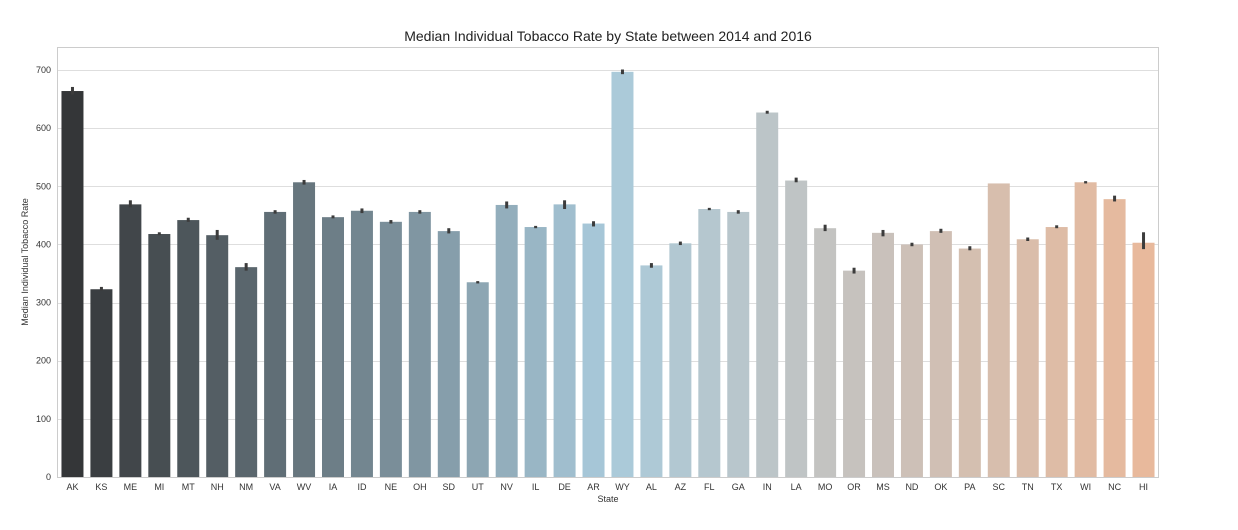 The width and height of the screenshot is (1238, 530). What do you see at coordinates (391, 487) in the screenshot?
I see `x-tick-label: NE` at bounding box center [391, 487].